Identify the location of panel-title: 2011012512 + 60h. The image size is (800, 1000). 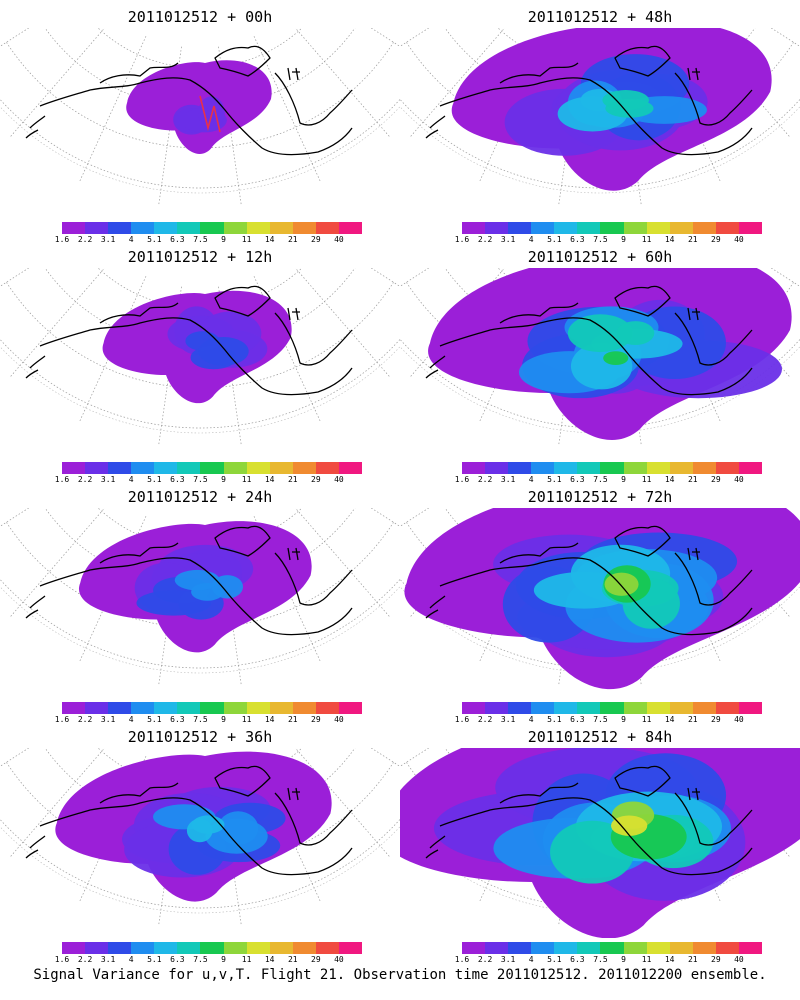
(600, 257).